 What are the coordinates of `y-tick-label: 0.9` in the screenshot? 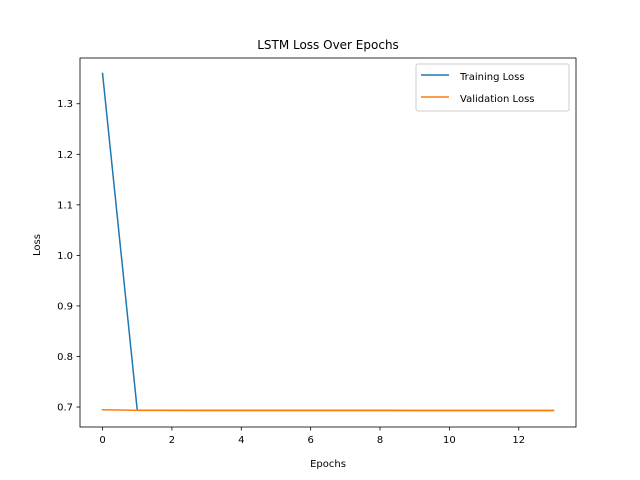 It's located at (65, 306).